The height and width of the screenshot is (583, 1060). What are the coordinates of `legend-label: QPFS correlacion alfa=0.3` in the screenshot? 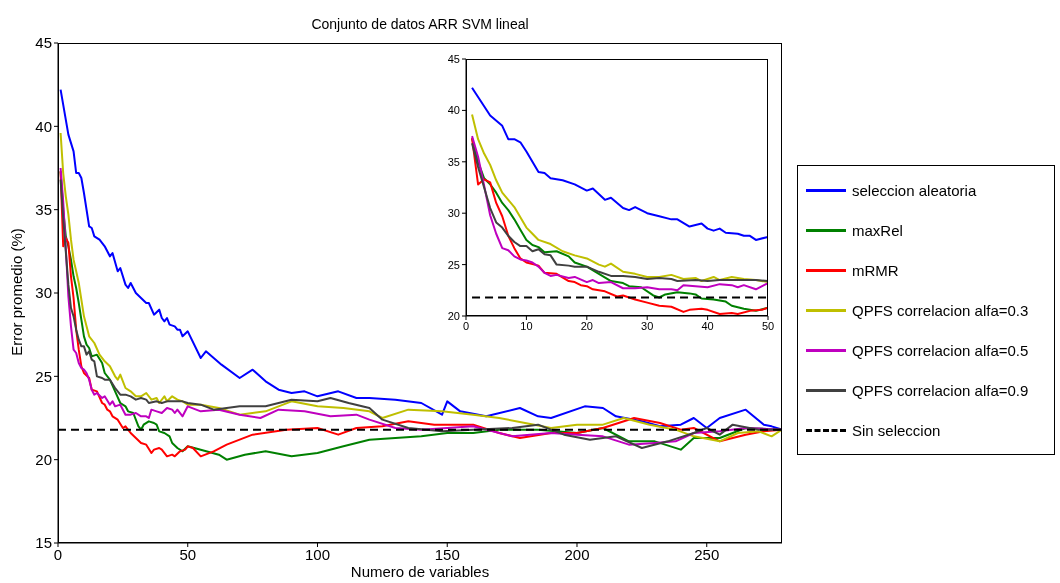 It's located at (940, 310).